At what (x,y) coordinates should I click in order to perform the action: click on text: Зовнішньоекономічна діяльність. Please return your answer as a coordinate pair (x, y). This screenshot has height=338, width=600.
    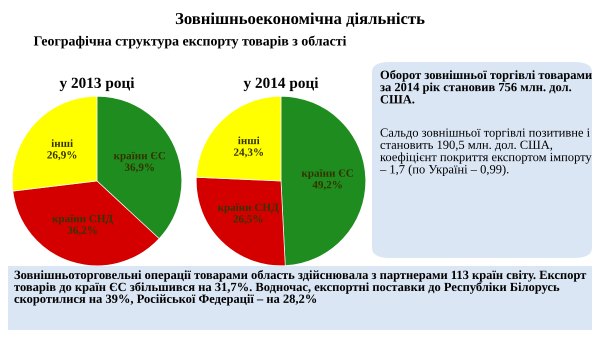
    Looking at the image, I should click on (300, 19).